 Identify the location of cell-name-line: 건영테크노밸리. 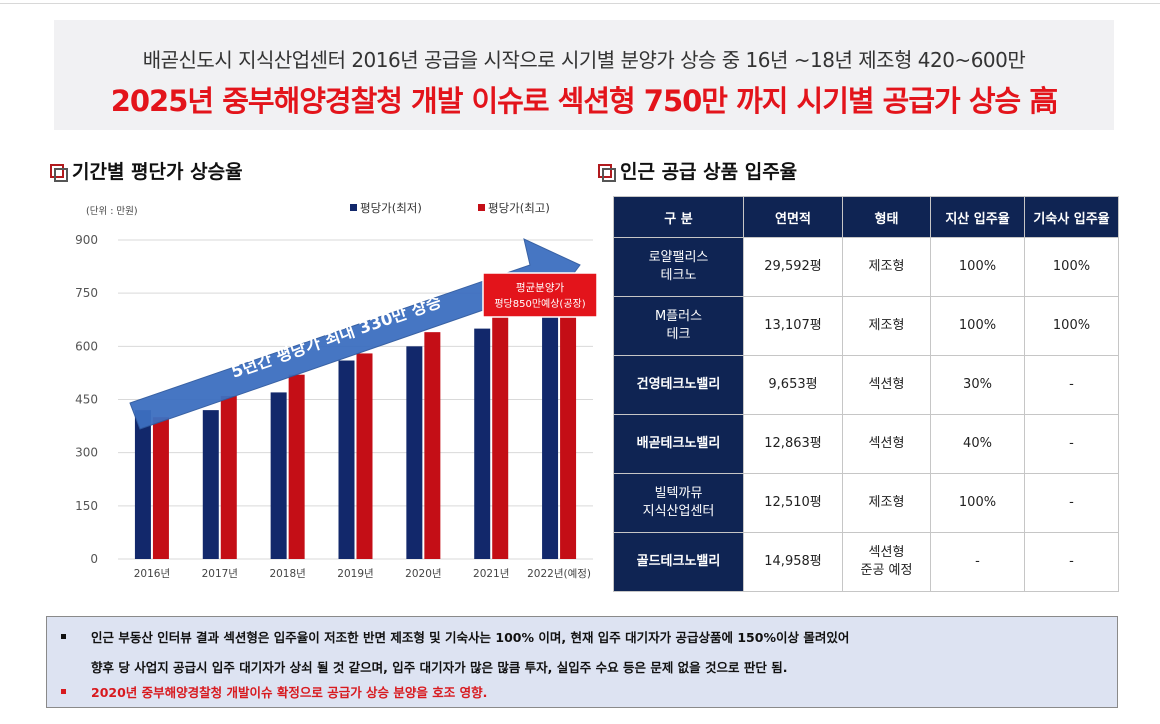
(678, 384).